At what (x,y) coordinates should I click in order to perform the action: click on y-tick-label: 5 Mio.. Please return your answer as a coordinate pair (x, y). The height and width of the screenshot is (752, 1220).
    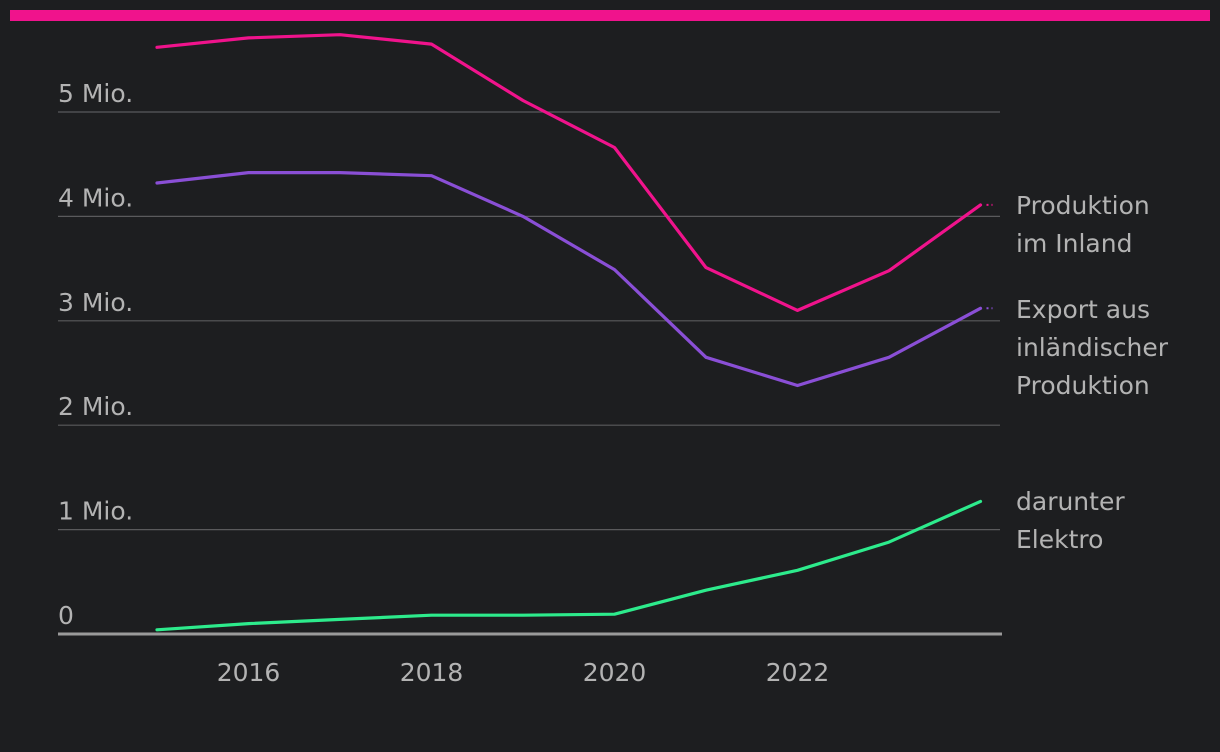
    Looking at the image, I should click on (95, 93).